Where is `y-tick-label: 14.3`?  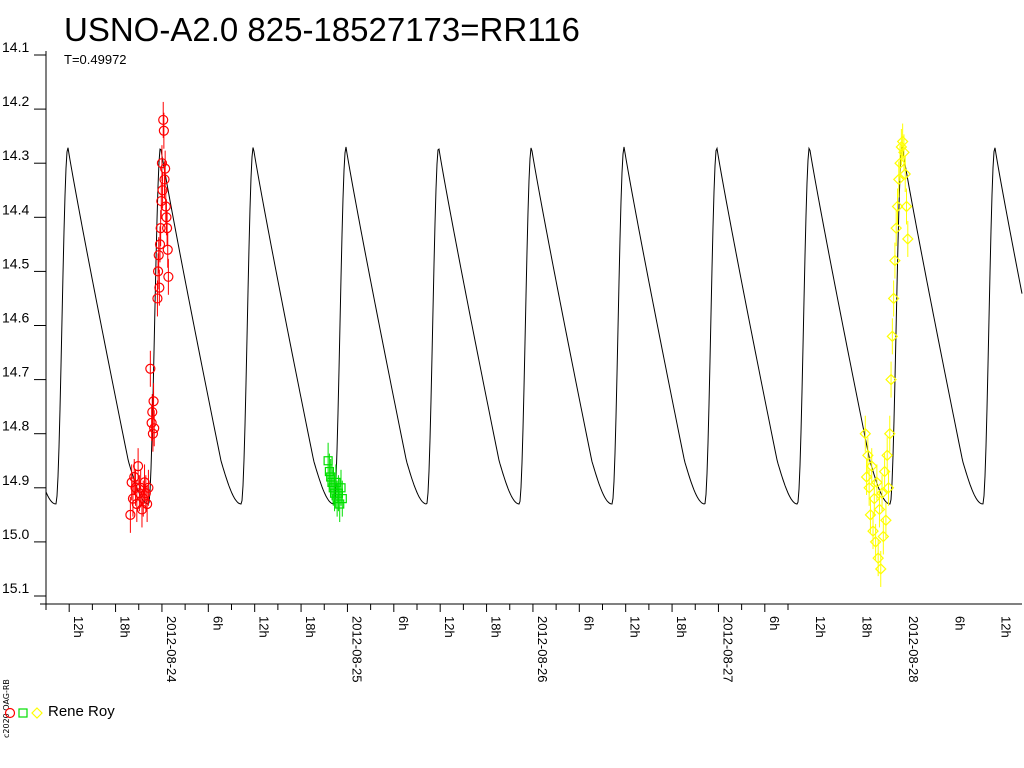
y-tick-label: 14.3 is located at coordinates (15, 155).